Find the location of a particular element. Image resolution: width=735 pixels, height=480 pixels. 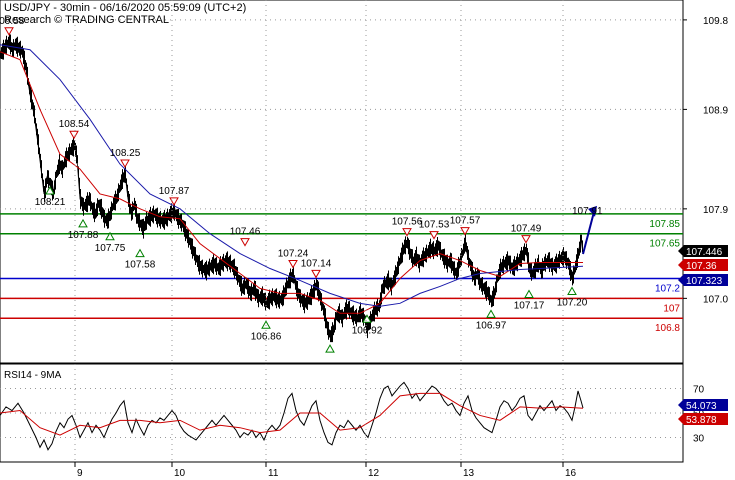

peak-label: 107.56 is located at coordinates (407, 222).